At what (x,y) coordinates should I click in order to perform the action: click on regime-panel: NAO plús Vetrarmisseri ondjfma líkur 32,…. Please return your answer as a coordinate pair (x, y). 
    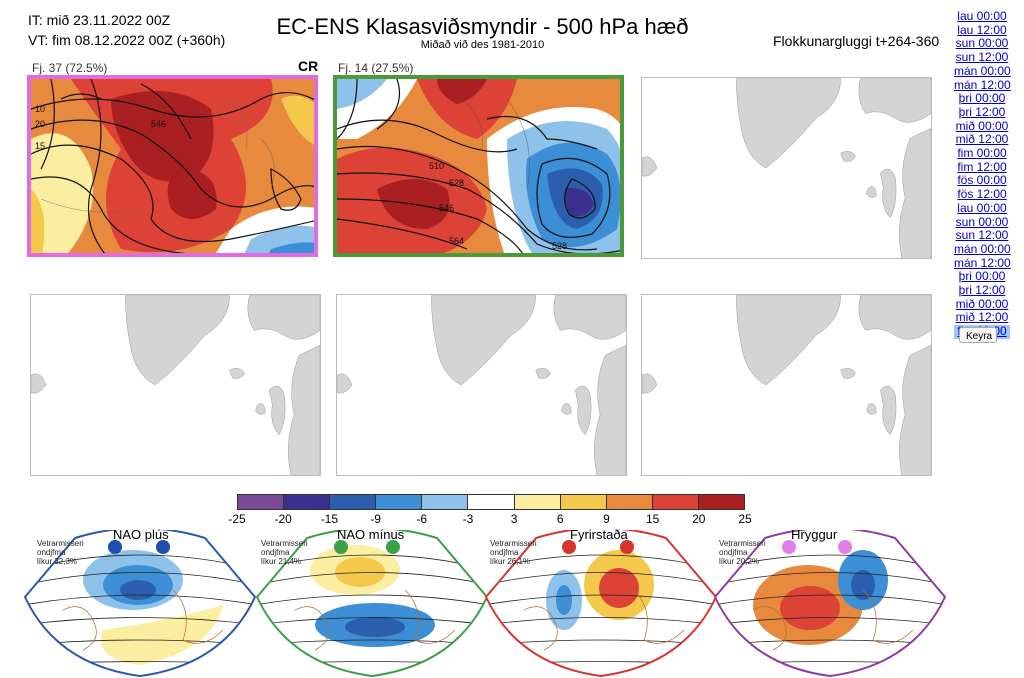
    Looking at the image, I should click on (140, 602).